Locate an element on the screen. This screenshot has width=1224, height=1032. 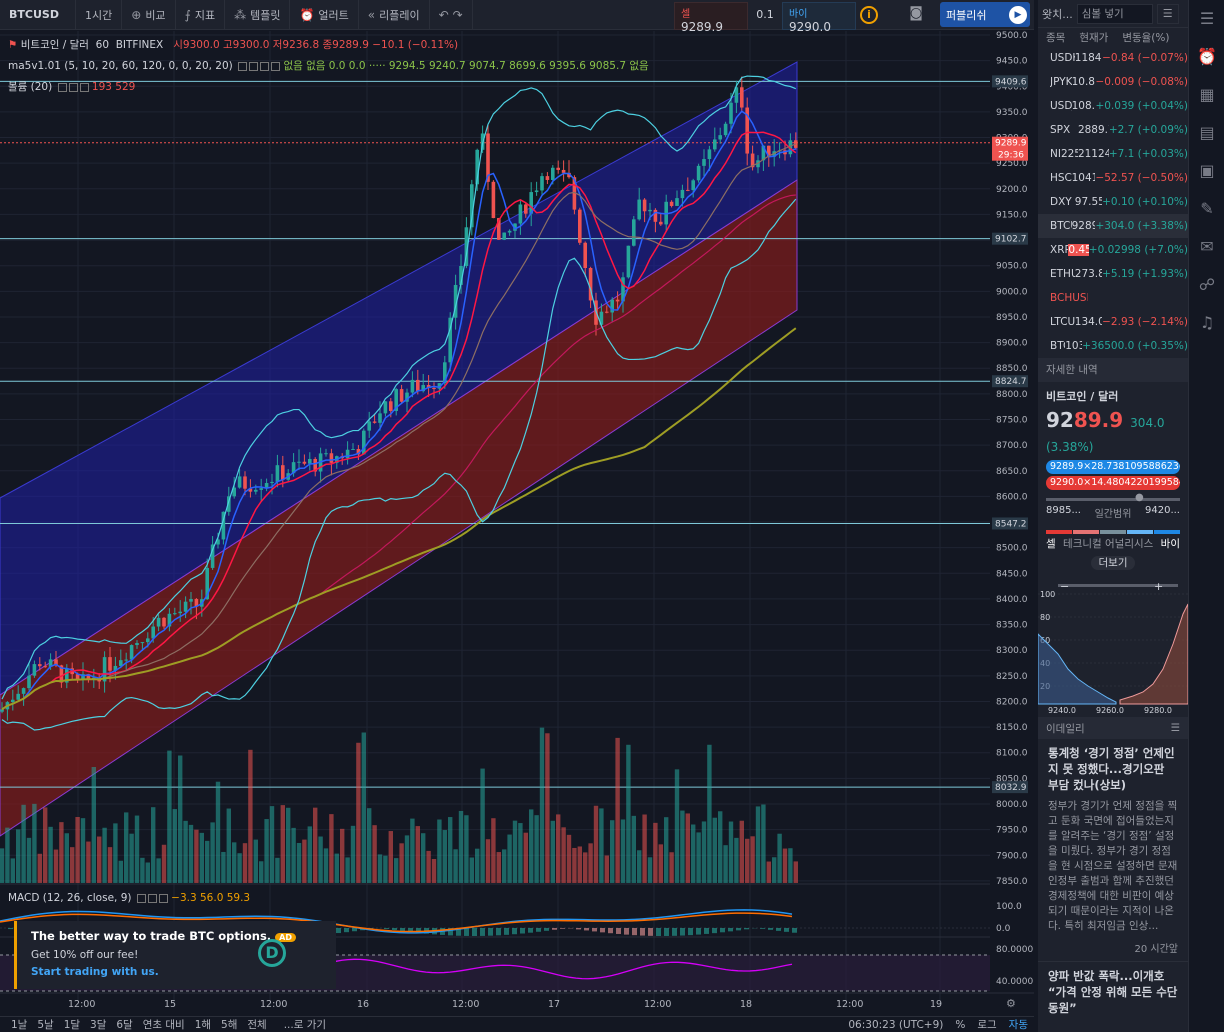
range-button: 3달 is located at coordinates (98, 1025).